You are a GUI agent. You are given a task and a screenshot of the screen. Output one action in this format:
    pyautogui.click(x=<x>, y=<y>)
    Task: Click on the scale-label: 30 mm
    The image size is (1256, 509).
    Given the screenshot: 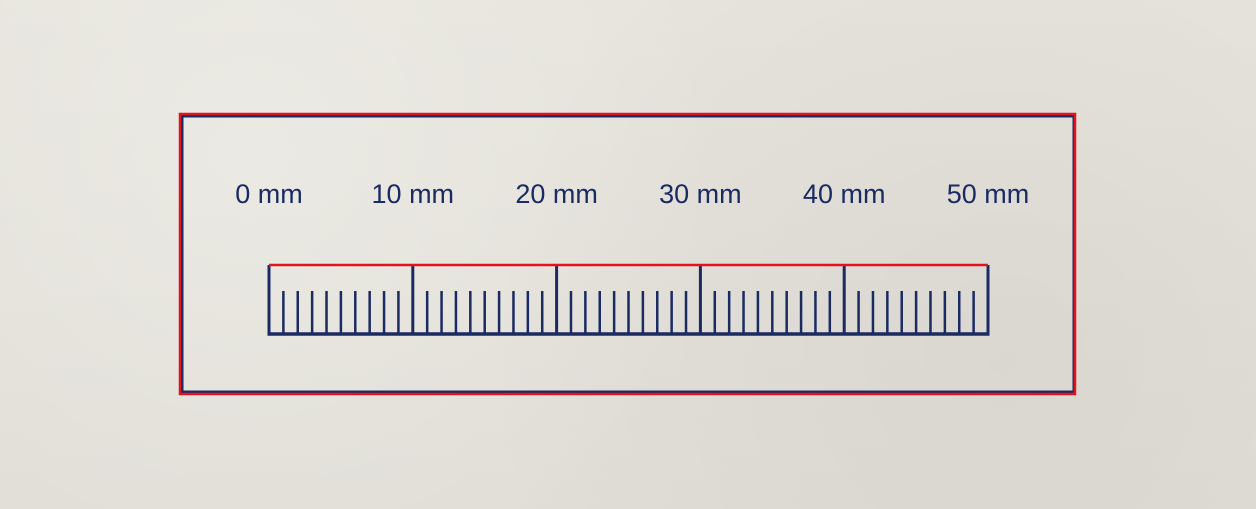 What is the action you would take?
    pyautogui.click(x=700, y=194)
    